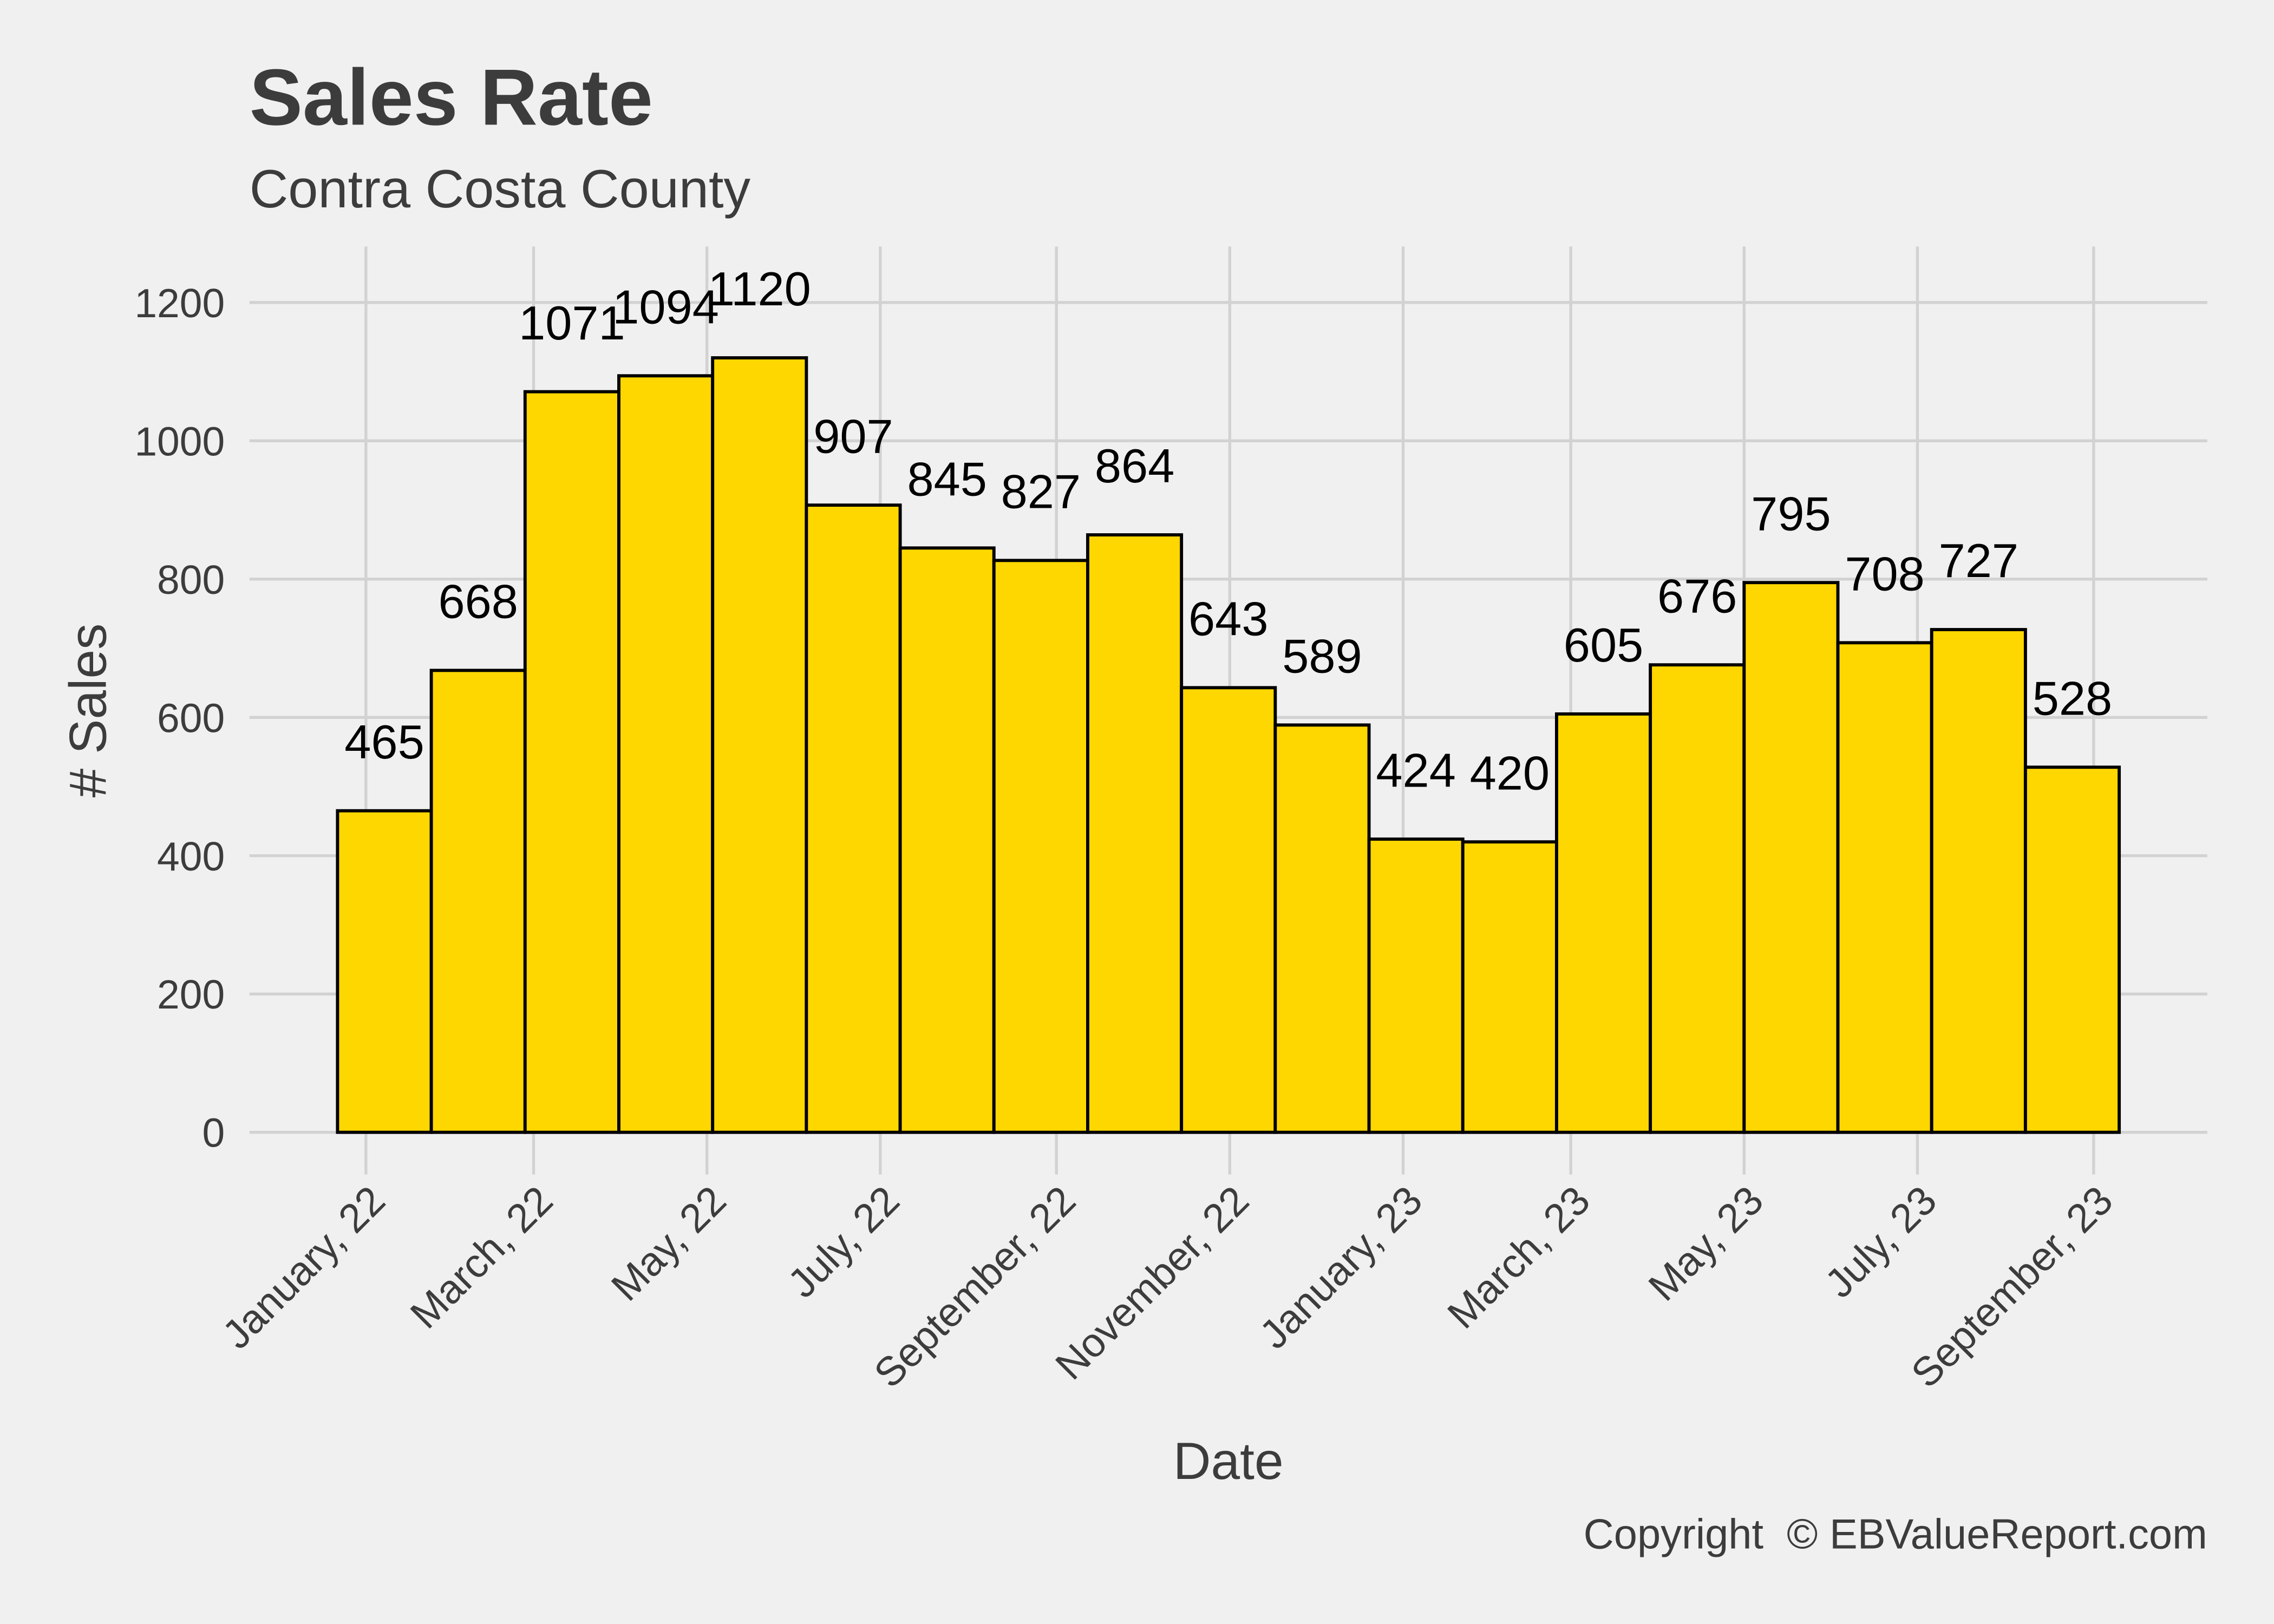 Image resolution: width=2274 pixels, height=1624 pixels. What do you see at coordinates (853, 436) in the screenshot?
I see `bar-value-label: 907` at bounding box center [853, 436].